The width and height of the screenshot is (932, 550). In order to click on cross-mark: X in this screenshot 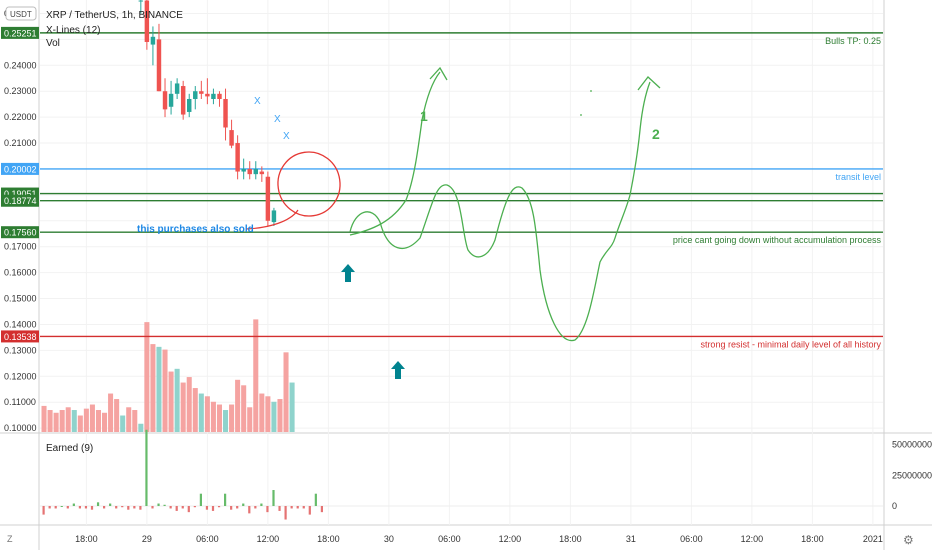, I will do `click(277, 119)`.